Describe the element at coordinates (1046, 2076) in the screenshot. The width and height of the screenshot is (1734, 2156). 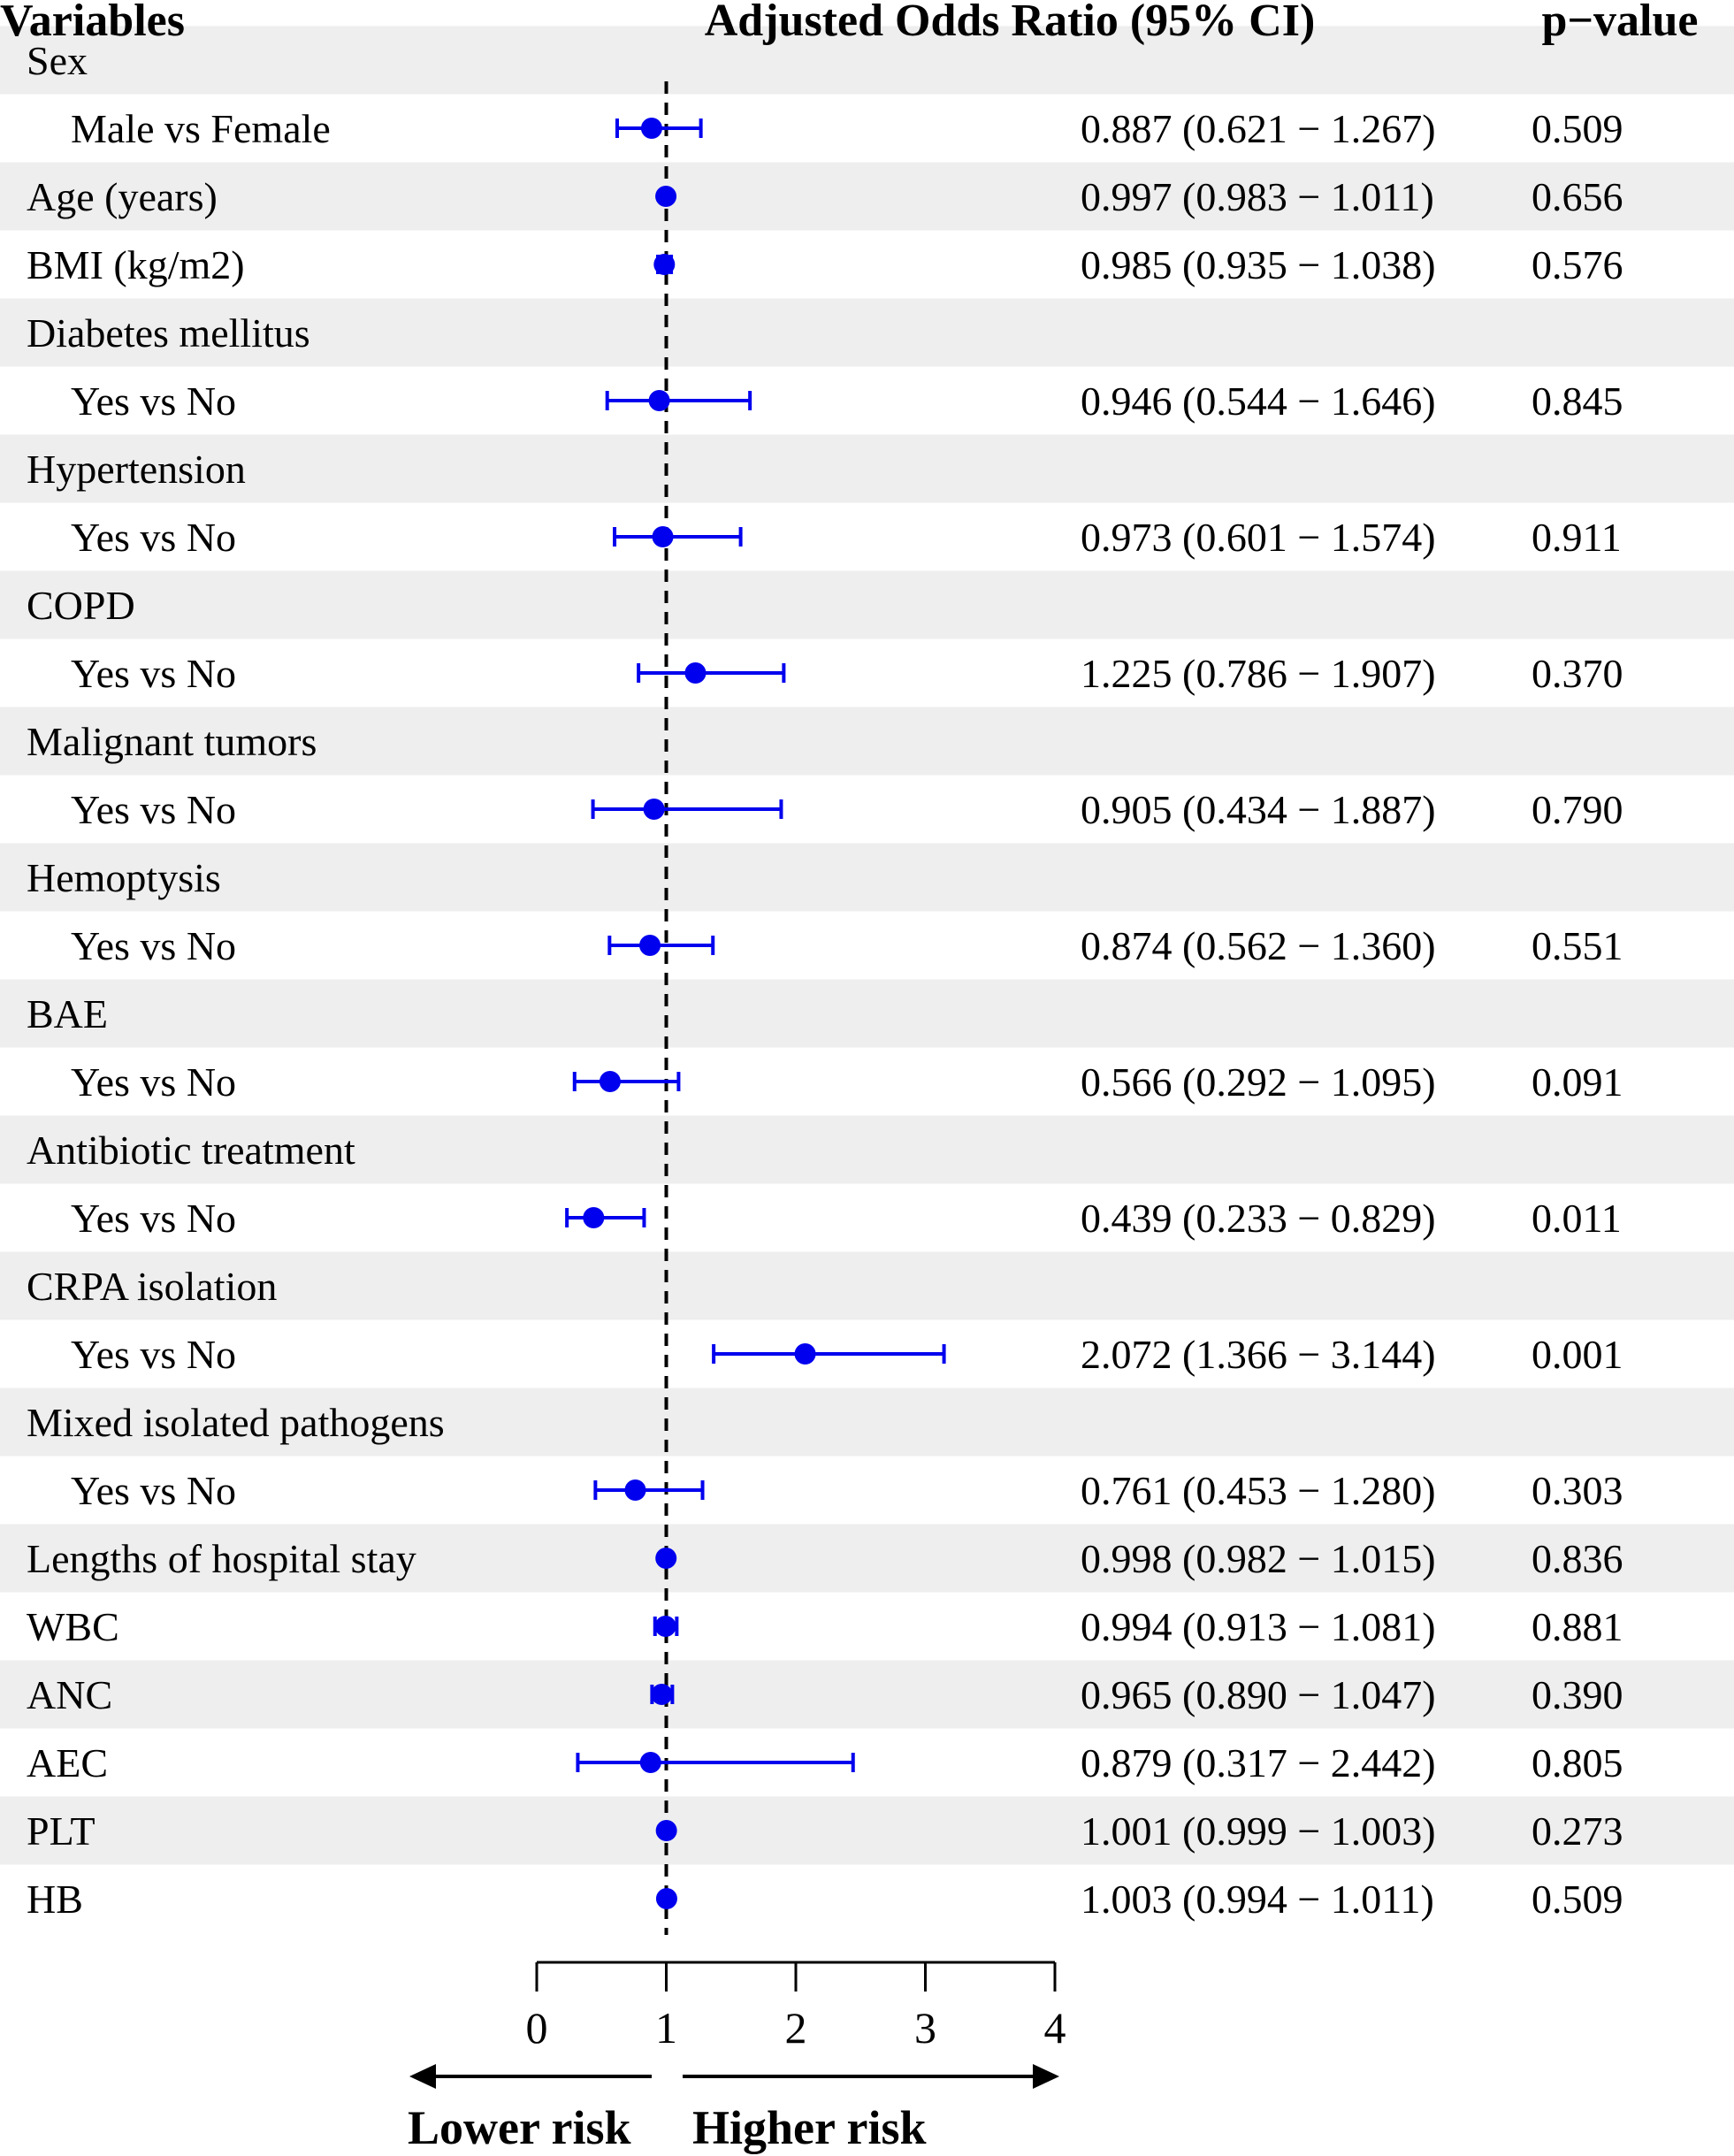
I see `higher-risk-arrowhead` at that location.